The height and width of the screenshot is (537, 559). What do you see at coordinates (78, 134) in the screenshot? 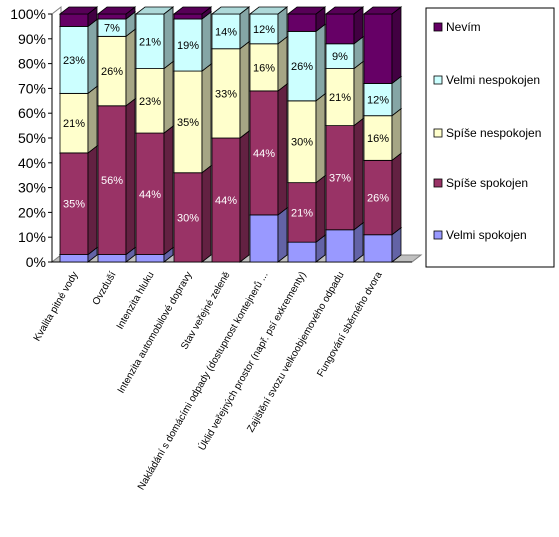
I see `bar-stack: 35% 21% 23%` at bounding box center [78, 134].